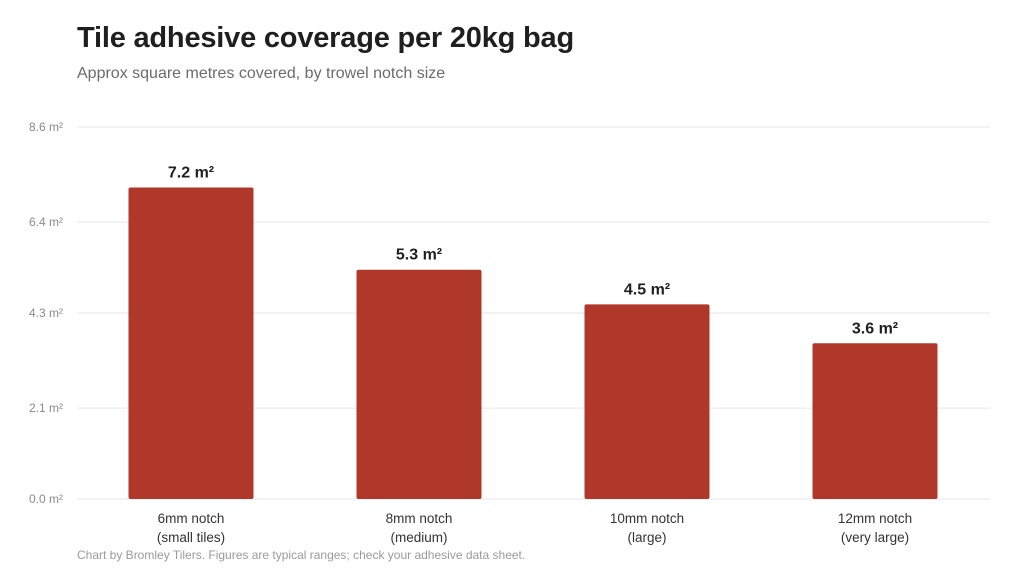 The image size is (1024, 576). I want to click on data-label: 4.5 m², so click(647, 289).